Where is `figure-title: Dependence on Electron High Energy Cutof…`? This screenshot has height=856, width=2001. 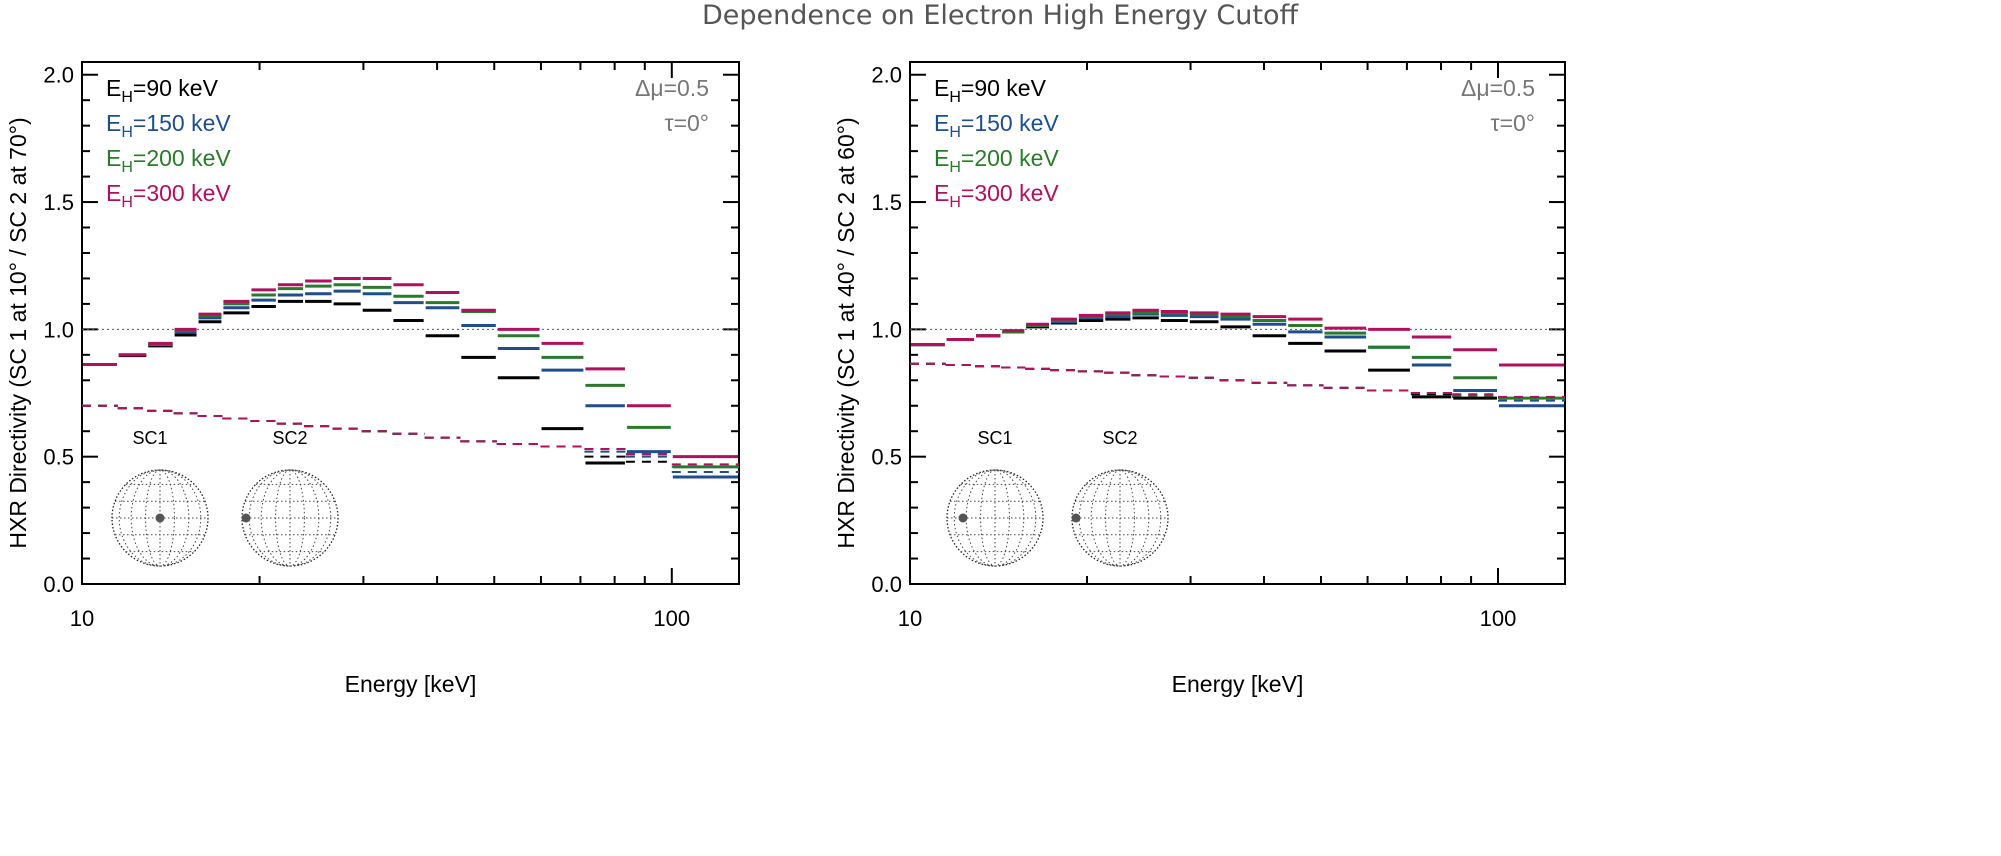
figure-title: Dependence on Electron High Energy Cutof… is located at coordinates (1001, 15).